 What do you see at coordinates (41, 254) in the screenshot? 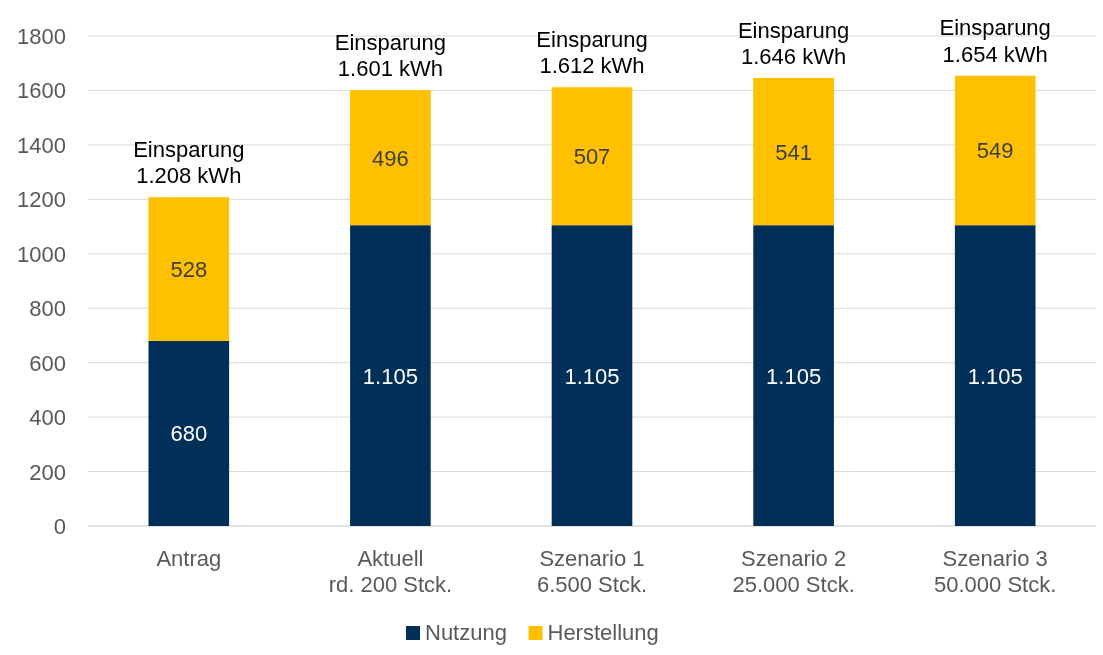
I see `y-tick-label: 1000` at bounding box center [41, 254].